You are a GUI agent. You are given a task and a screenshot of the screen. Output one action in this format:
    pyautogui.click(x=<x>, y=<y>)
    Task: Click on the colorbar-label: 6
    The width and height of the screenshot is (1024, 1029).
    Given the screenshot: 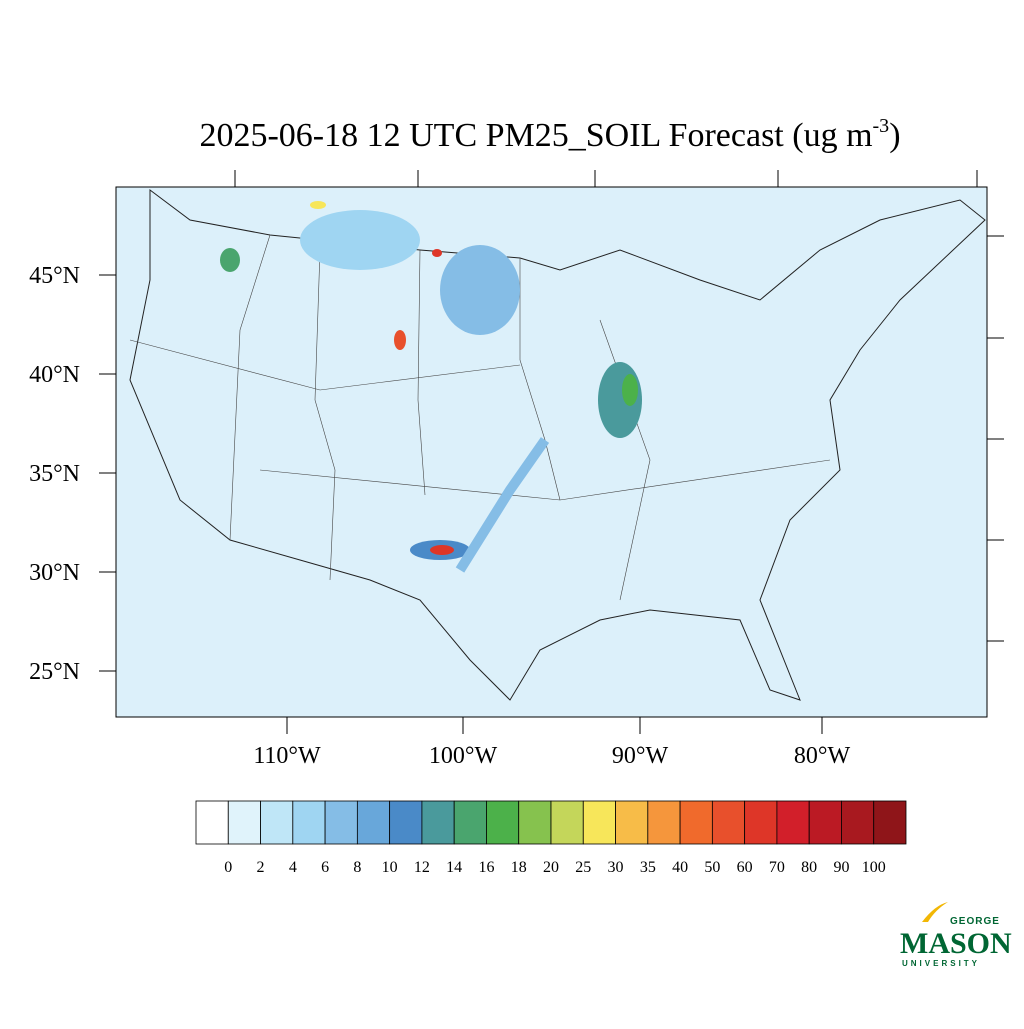 What is the action you would take?
    pyautogui.click(x=325, y=867)
    